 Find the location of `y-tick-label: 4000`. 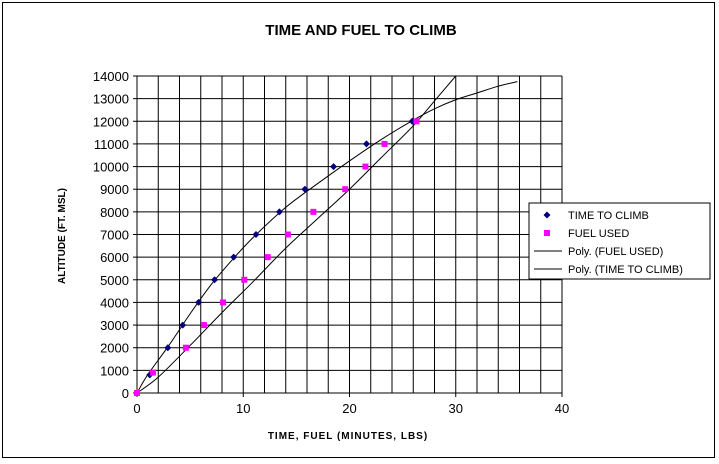

y-tick-label: 4000 is located at coordinates (114, 302).